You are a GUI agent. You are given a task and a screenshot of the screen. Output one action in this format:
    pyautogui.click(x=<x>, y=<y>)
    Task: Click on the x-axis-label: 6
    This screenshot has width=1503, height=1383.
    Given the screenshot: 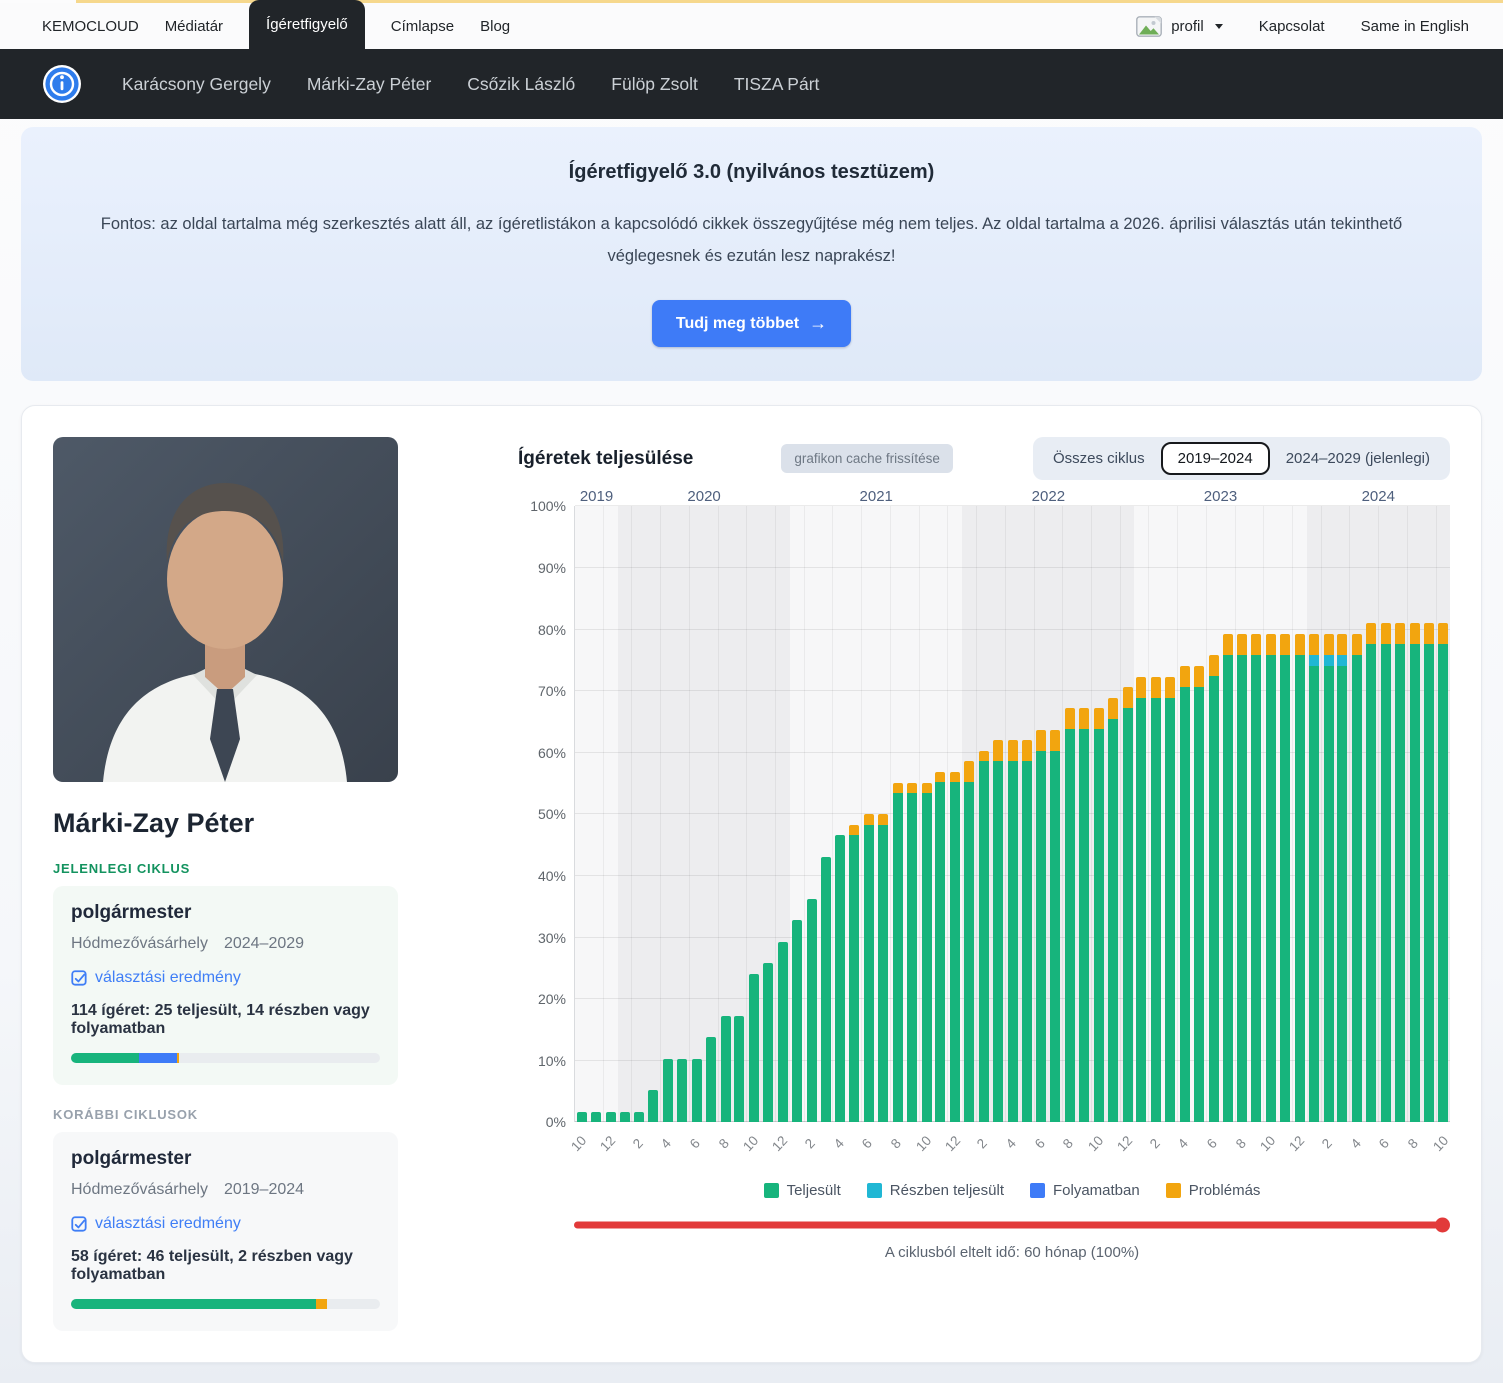 What is the action you would take?
    pyautogui.click(x=867, y=1143)
    